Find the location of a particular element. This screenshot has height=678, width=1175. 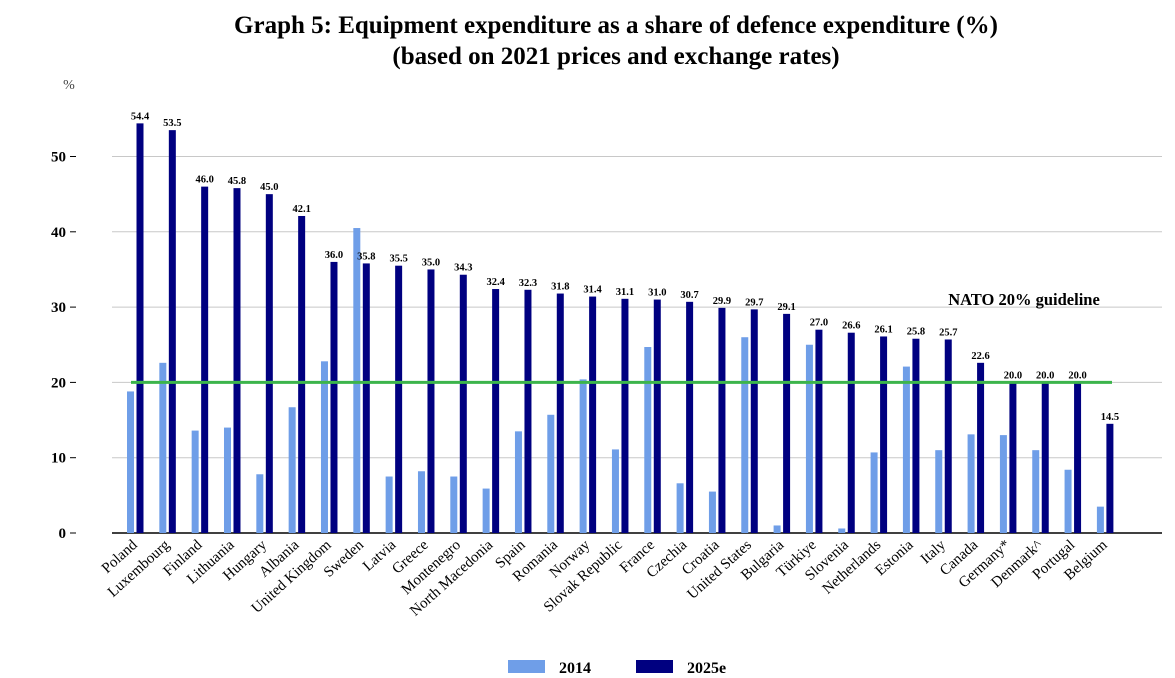

value-label-2025e: 25.8 is located at coordinates (916, 332).